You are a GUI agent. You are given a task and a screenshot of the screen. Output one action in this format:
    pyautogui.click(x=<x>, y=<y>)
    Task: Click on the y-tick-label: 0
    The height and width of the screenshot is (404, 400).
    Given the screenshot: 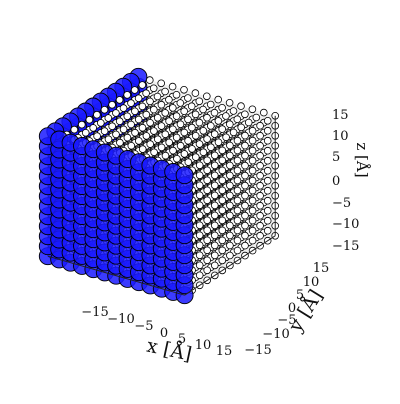 What is the action you would take?
    pyautogui.click(x=292, y=308)
    